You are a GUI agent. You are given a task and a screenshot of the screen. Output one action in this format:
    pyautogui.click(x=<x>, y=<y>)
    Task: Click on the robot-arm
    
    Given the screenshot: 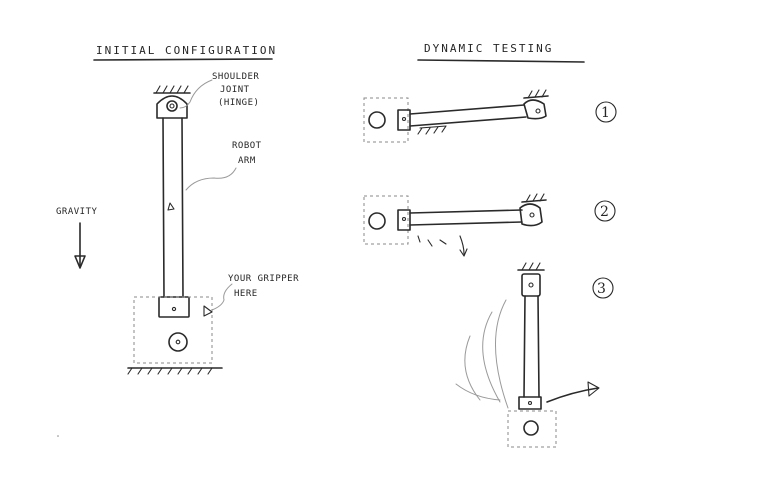 What is the action you would take?
    pyautogui.click(x=173, y=207)
    